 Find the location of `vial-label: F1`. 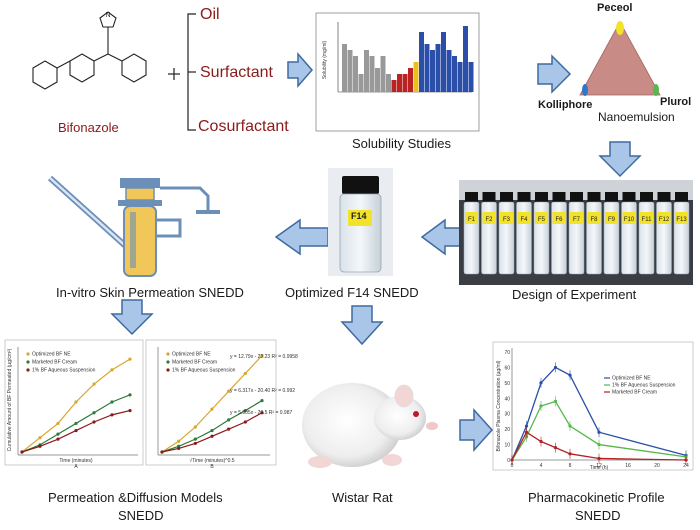

vial-label: F1 is located at coordinates (472, 220).